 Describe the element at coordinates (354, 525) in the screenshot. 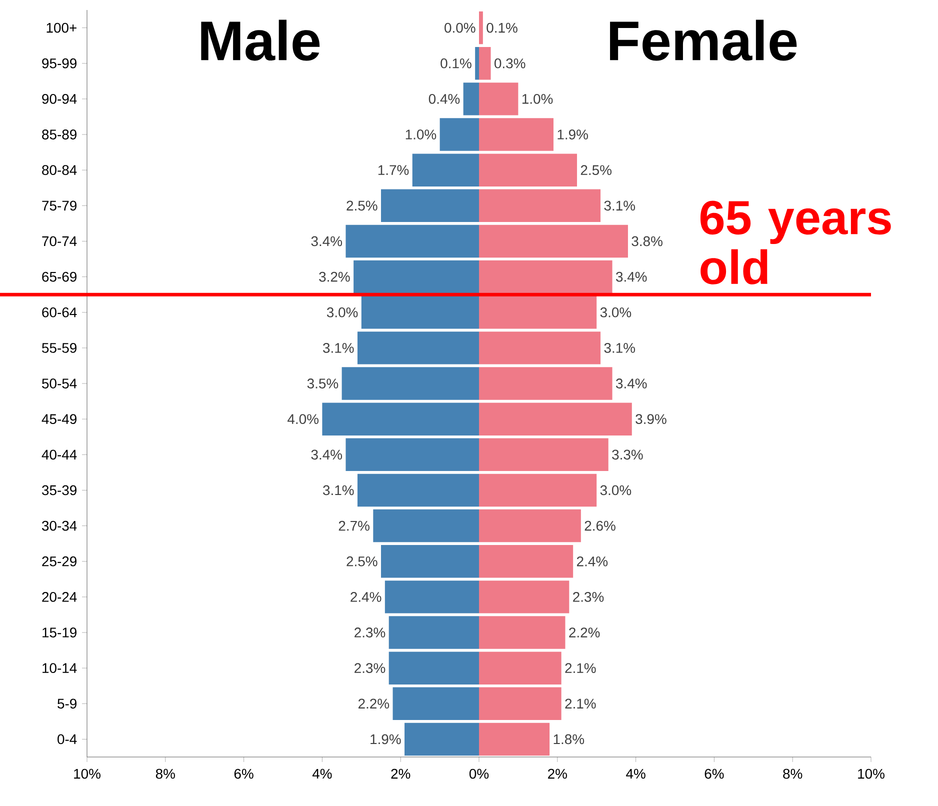

I see `data-label: 2.7%` at that location.